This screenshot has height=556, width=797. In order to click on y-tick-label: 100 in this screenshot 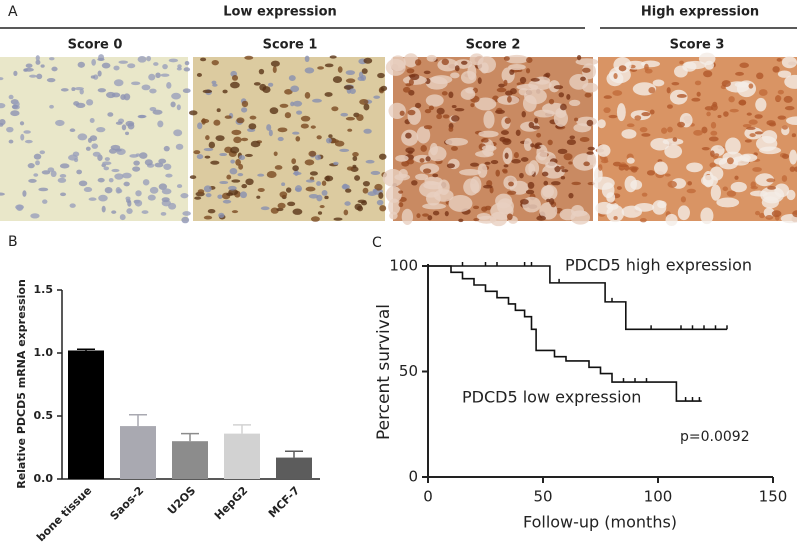, I will do `click(403, 266)`.